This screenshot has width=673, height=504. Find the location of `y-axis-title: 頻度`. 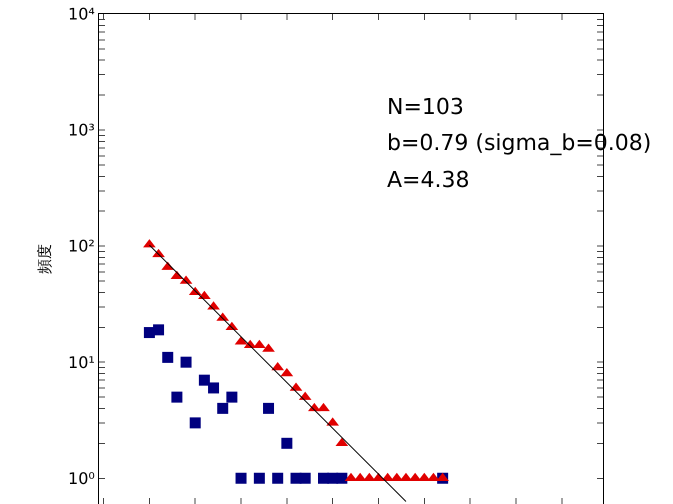

y-axis-title: 頻度 is located at coordinates (44, 259).